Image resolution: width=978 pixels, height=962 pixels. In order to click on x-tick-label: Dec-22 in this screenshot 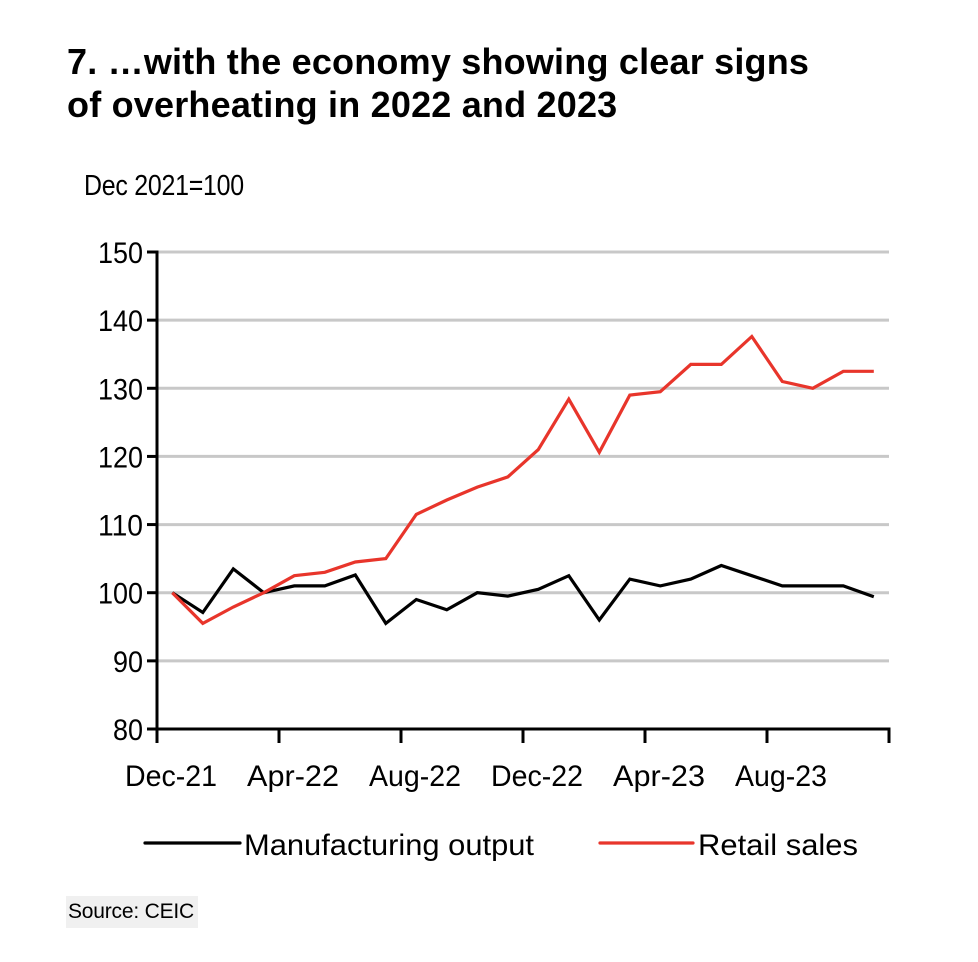, I will do `click(537, 776)`.